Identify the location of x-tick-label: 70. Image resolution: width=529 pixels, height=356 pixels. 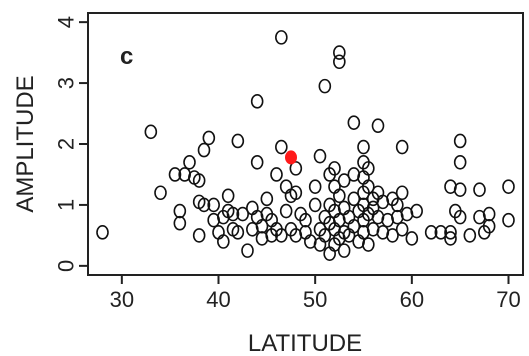
(508, 299).